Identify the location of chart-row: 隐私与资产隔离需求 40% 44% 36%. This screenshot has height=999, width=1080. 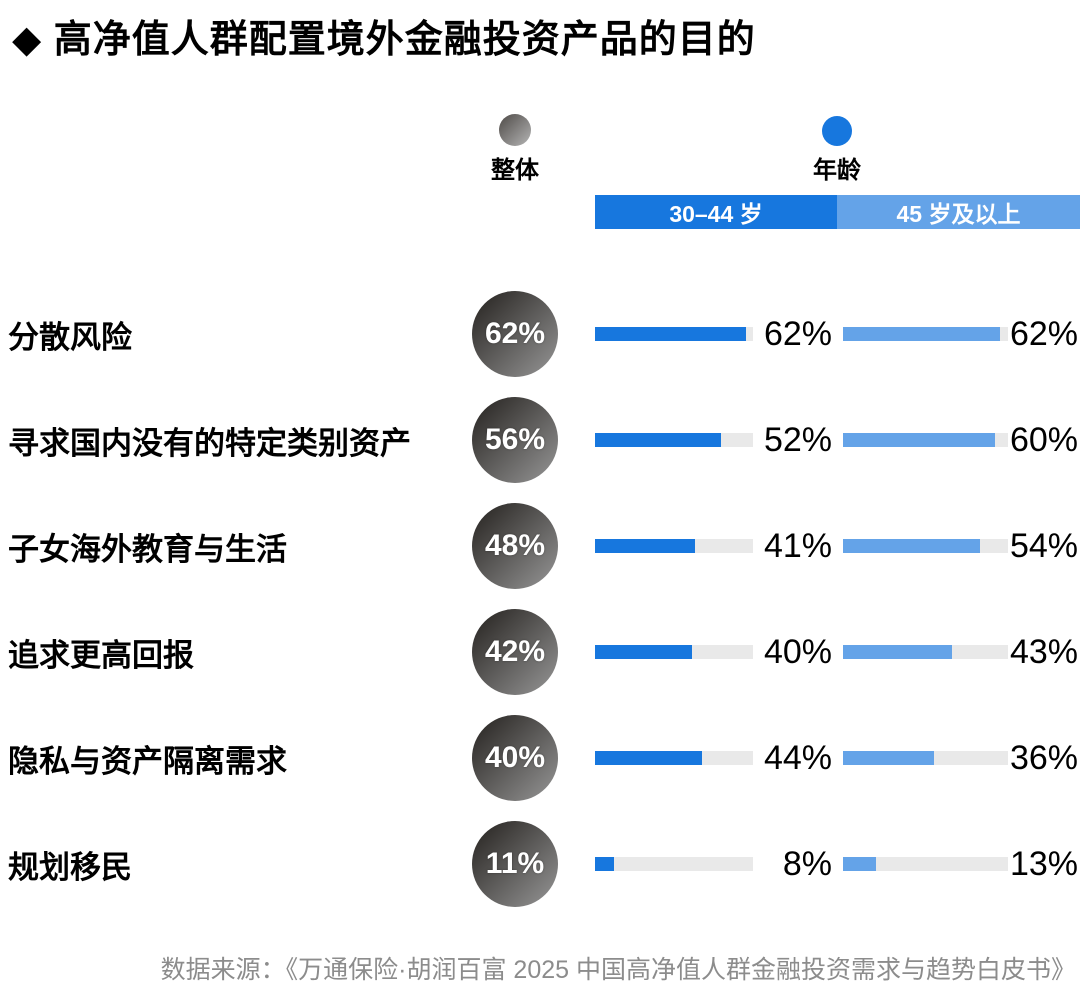
(540, 758).